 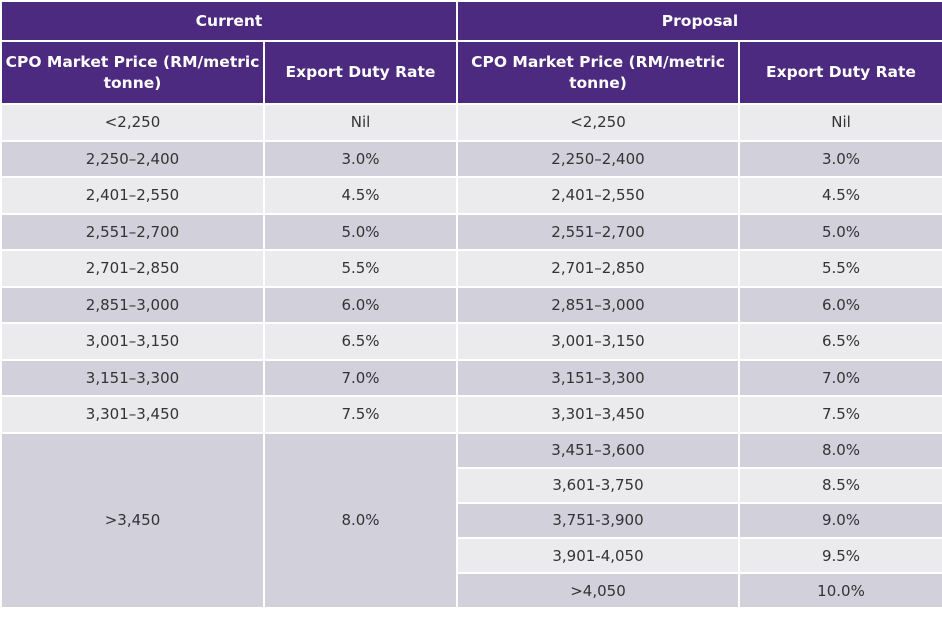 What do you see at coordinates (360, 72) in the screenshot?
I see `col-header-current-rate: Export Duty Rate` at bounding box center [360, 72].